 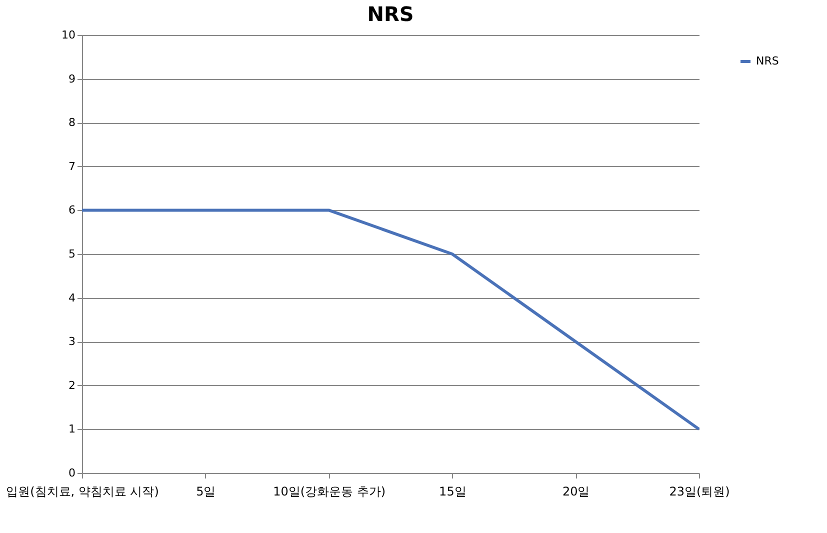 What do you see at coordinates (72, 429) in the screenshot?
I see `y-tick-label: 1` at bounding box center [72, 429].